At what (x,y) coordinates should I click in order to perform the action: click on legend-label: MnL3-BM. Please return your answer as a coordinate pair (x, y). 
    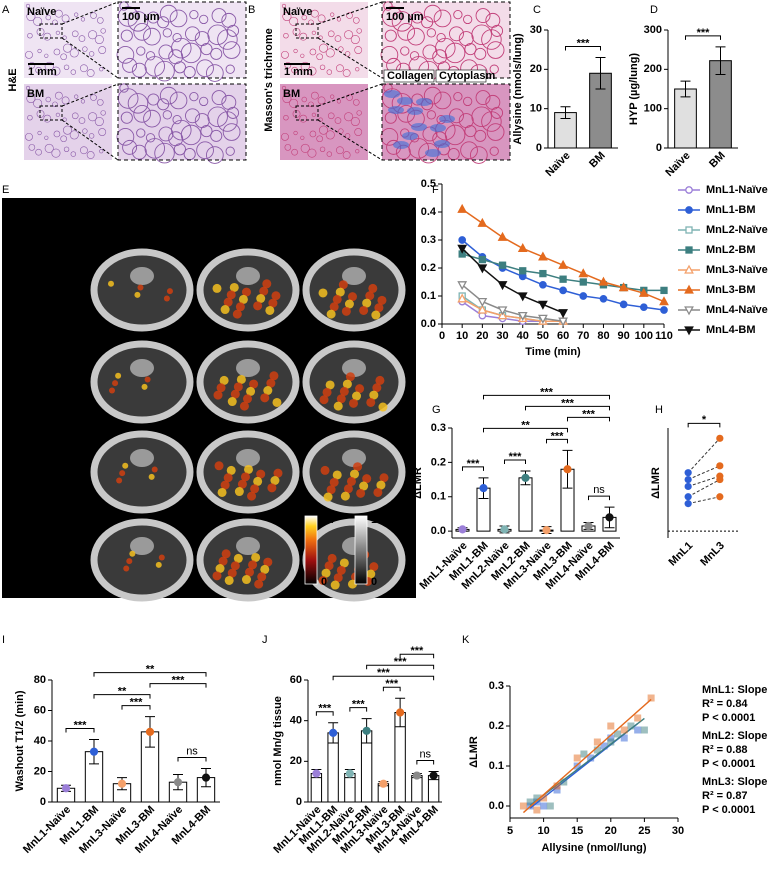
    Looking at the image, I should click on (731, 290).